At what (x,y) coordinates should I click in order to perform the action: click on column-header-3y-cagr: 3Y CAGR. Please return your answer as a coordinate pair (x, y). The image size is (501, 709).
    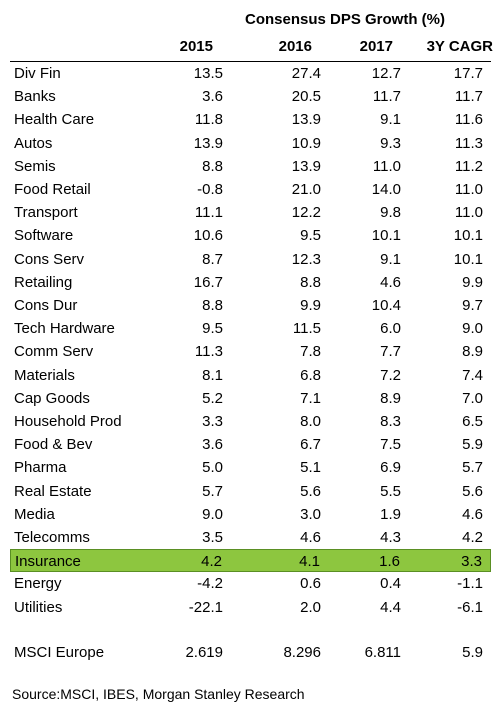
    Looking at the image, I should click on (459, 46).